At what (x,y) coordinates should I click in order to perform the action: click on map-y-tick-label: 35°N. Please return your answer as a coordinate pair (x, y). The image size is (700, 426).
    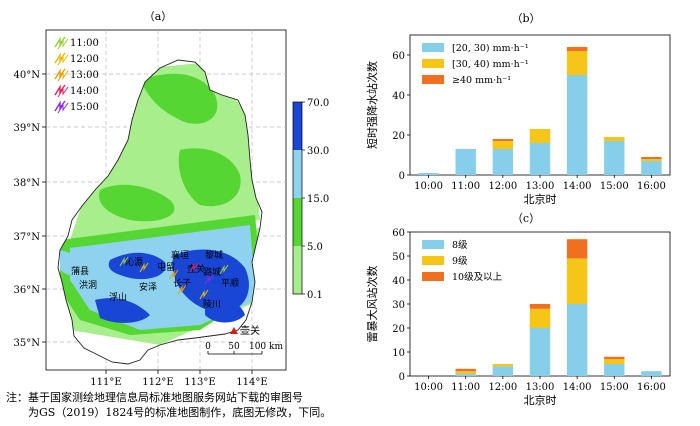
    Looking at the image, I should click on (27, 343).